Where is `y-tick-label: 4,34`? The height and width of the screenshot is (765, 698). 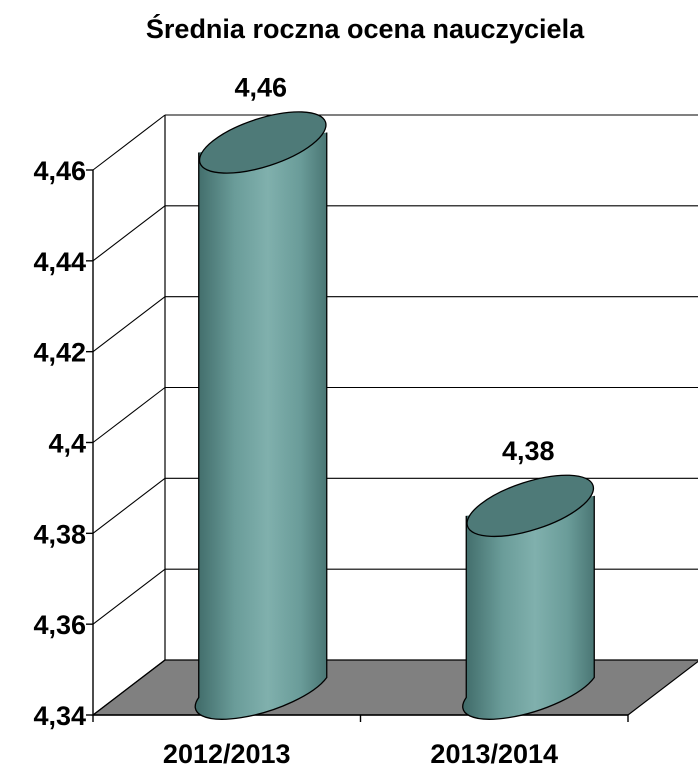 y-tick-label: 4,34 is located at coordinates (59, 716).